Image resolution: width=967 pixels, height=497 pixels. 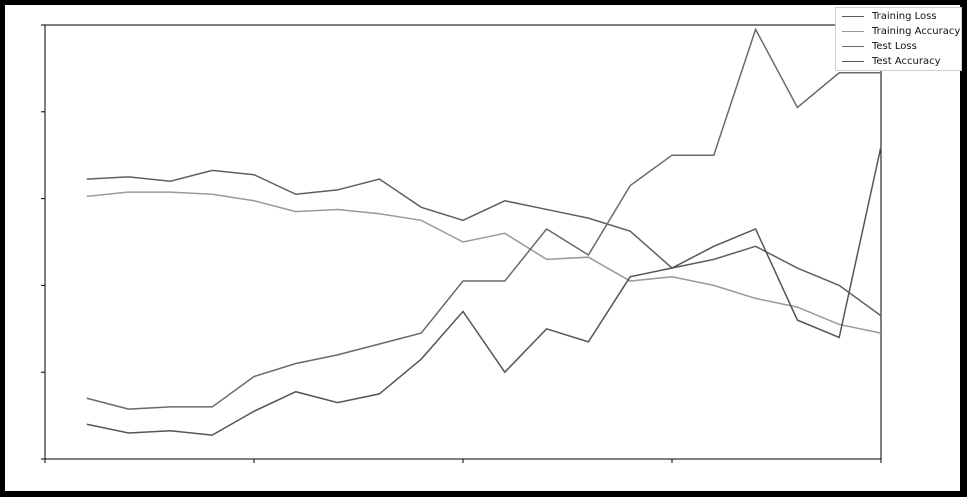 What do you see at coordinates (463, 461) in the screenshot?
I see `x-axis` at bounding box center [463, 461].